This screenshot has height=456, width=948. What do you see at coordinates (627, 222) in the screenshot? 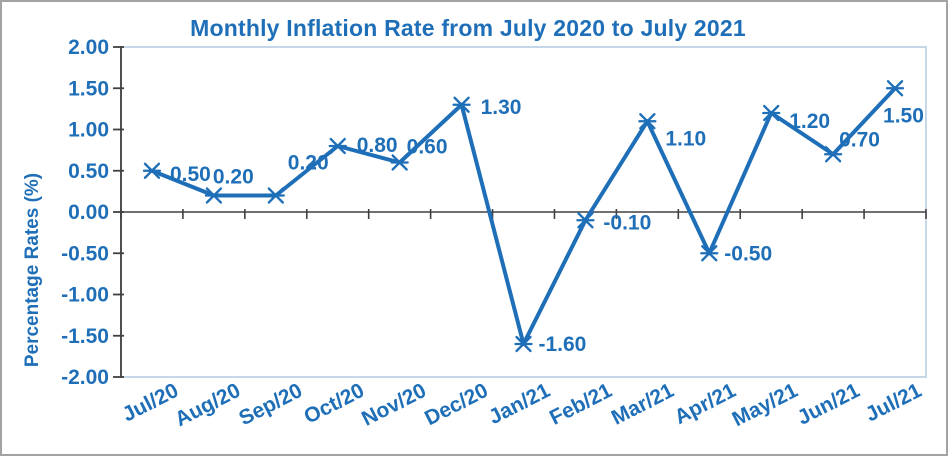
I see `data-label: -0.10` at bounding box center [627, 222].